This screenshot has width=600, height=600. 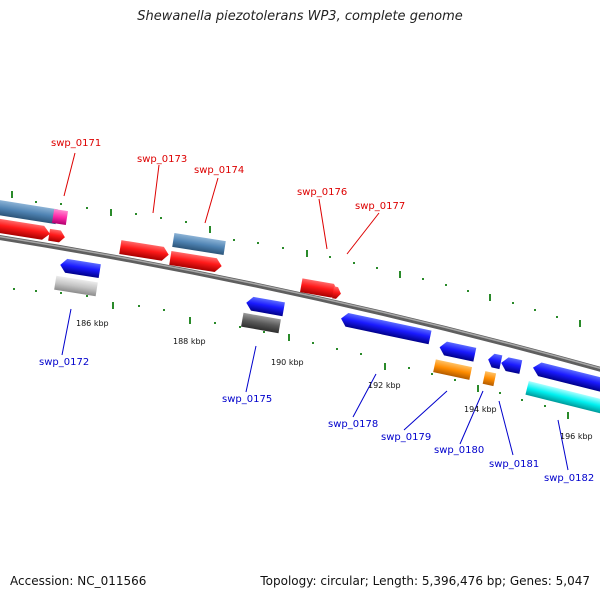 What do you see at coordinates (199, 244) in the screenshot?
I see `gene-feature-swp_0174-upper` at bounding box center [199, 244].